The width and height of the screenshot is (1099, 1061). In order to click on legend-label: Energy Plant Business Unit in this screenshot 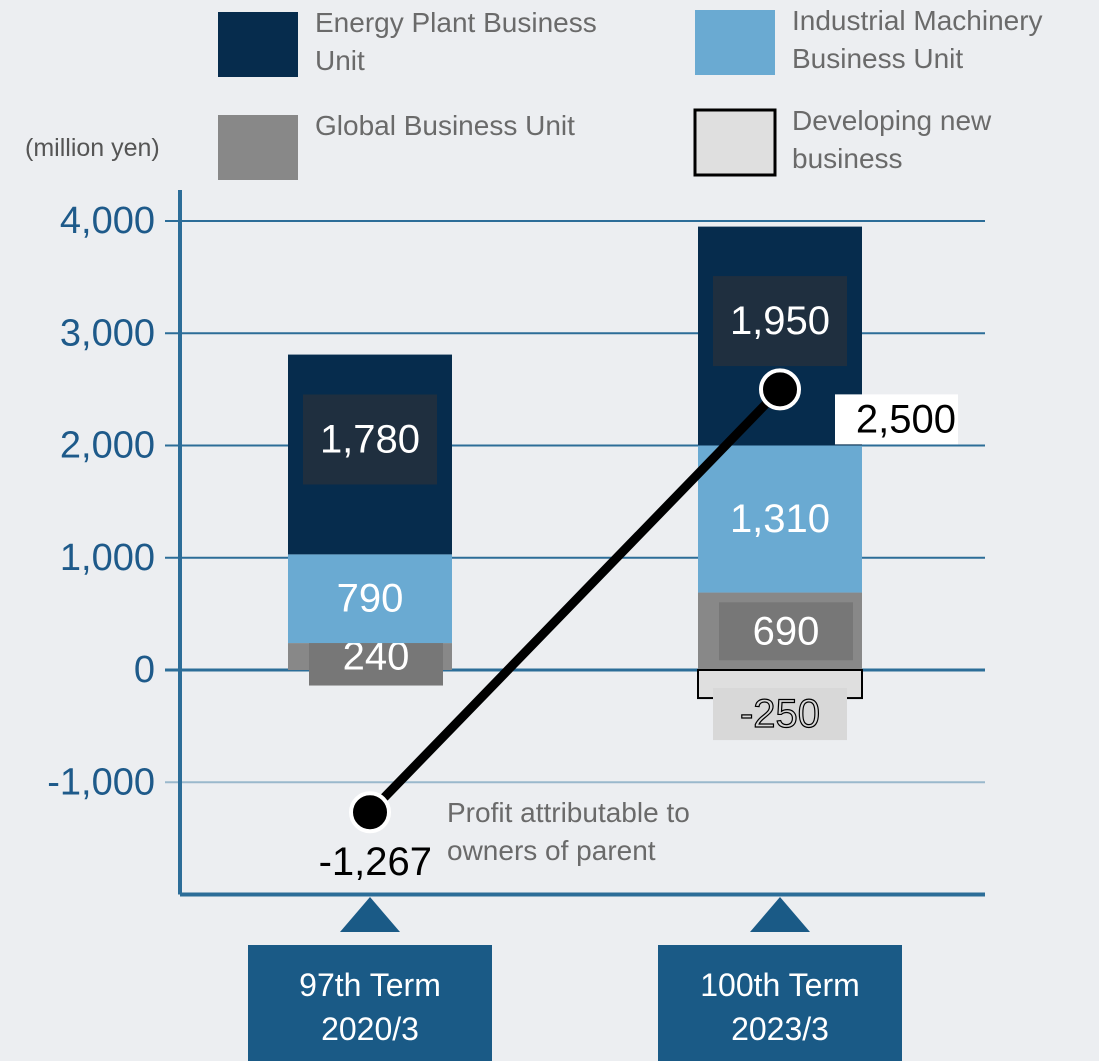, I will do `click(456, 41)`.